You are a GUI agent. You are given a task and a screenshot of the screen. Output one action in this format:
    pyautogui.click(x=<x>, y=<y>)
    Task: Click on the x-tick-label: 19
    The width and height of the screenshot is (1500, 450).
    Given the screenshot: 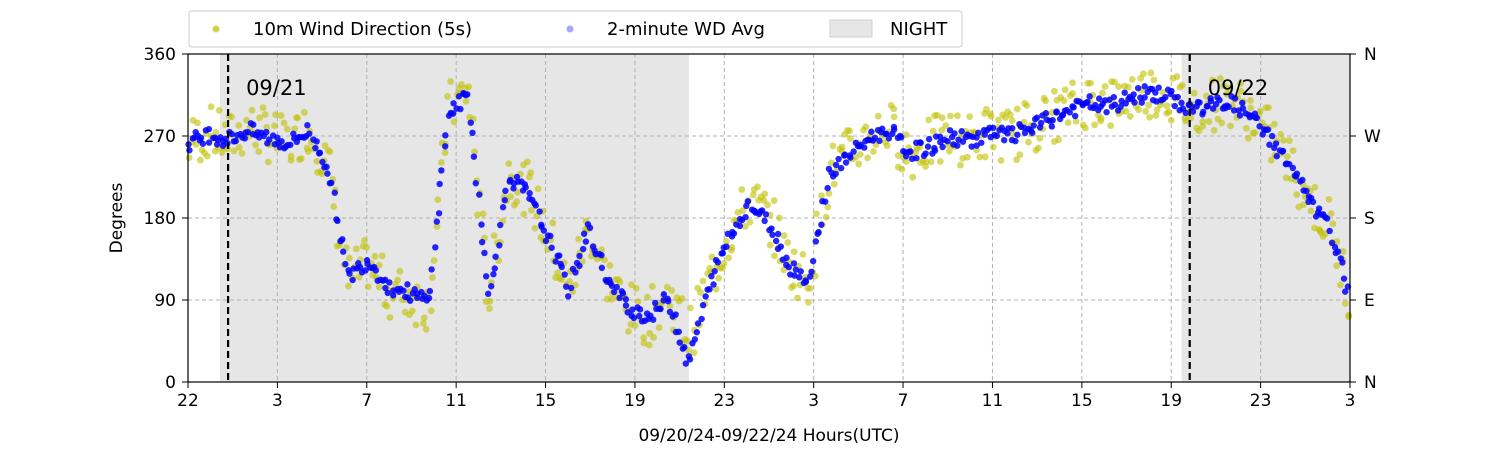 What is the action you would take?
    pyautogui.click(x=635, y=401)
    